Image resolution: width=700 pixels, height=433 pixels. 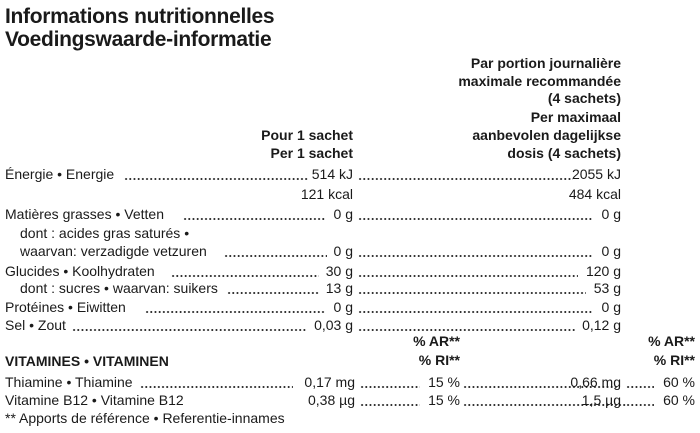 I want to click on daily-header-fr-1: Par portion journalière, so click(x=545, y=63).